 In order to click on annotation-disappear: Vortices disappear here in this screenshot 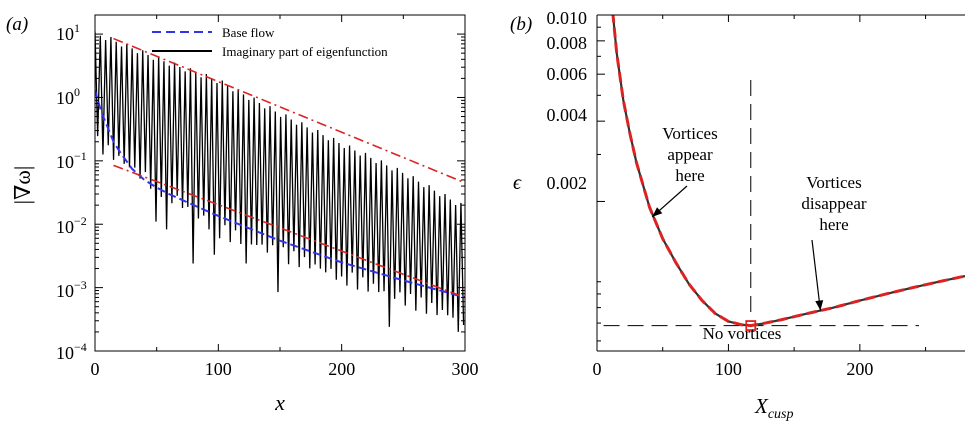, I will do `click(833, 203)`.